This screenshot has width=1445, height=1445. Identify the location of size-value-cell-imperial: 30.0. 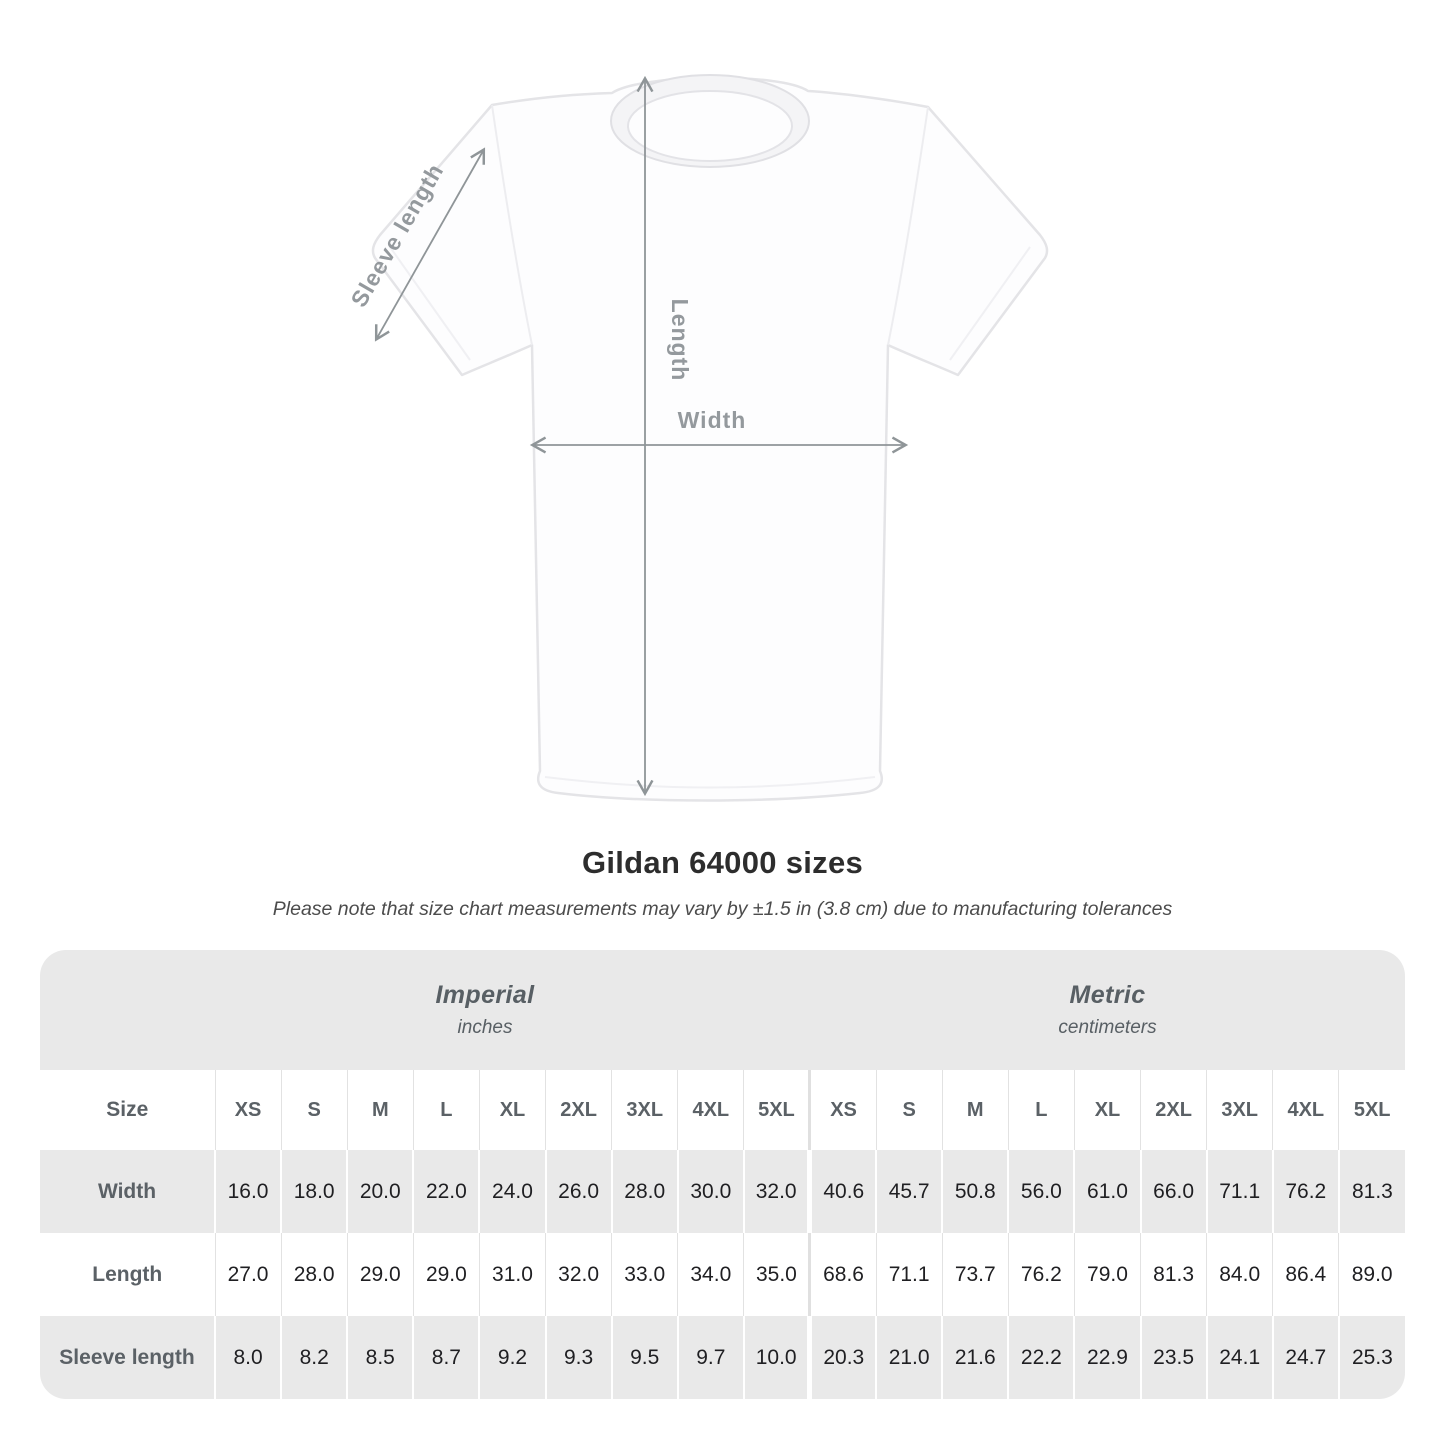
(710, 1191).